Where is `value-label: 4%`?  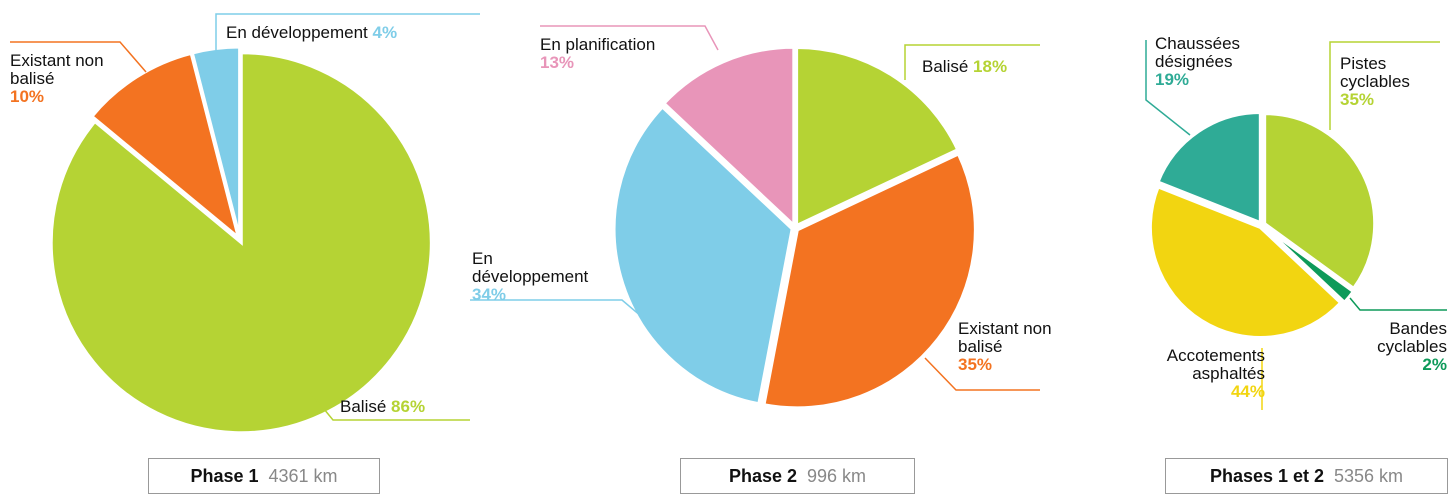
value-label: 4% is located at coordinates (385, 32).